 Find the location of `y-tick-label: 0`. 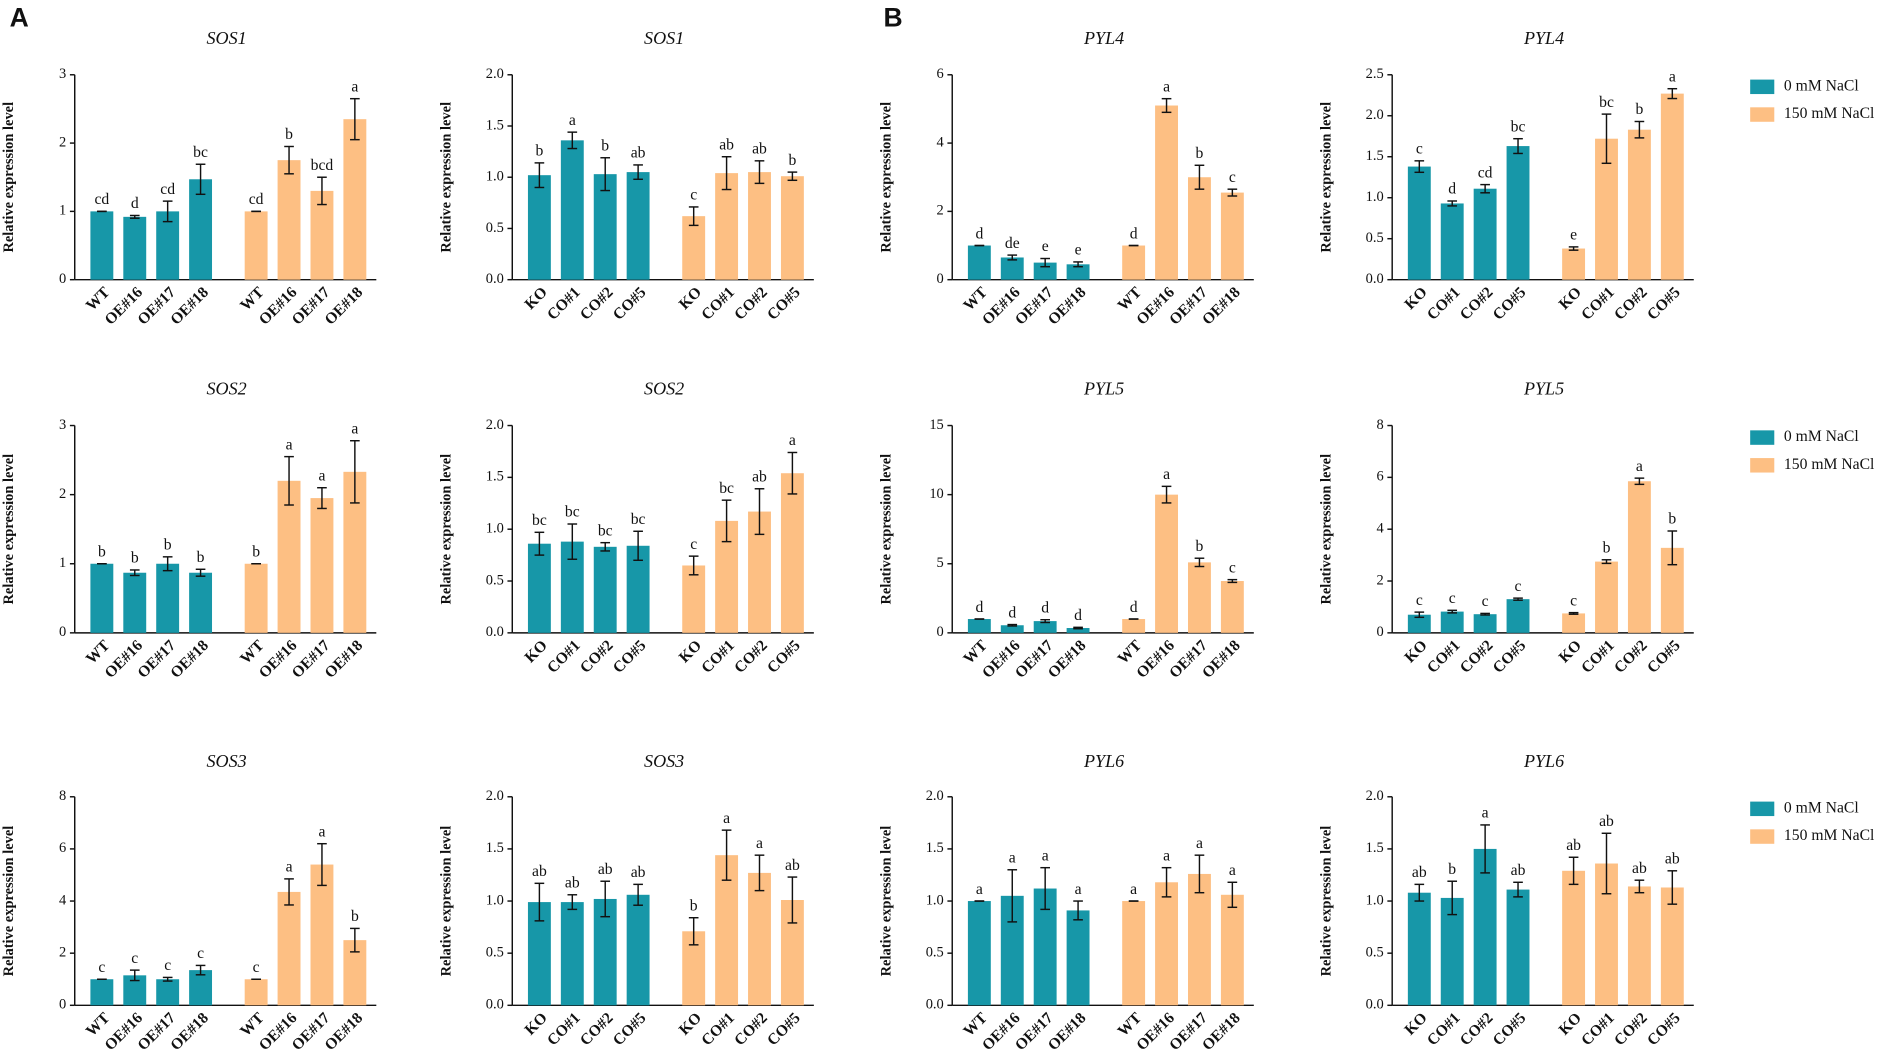

y-tick-label: 0 is located at coordinates (62, 632).